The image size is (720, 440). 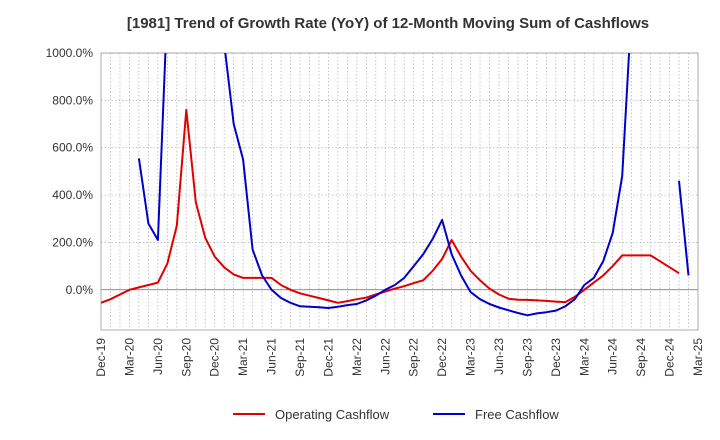 What do you see at coordinates (527, 357) in the screenshot?
I see `x-tick-label: Sep-23` at bounding box center [527, 357].